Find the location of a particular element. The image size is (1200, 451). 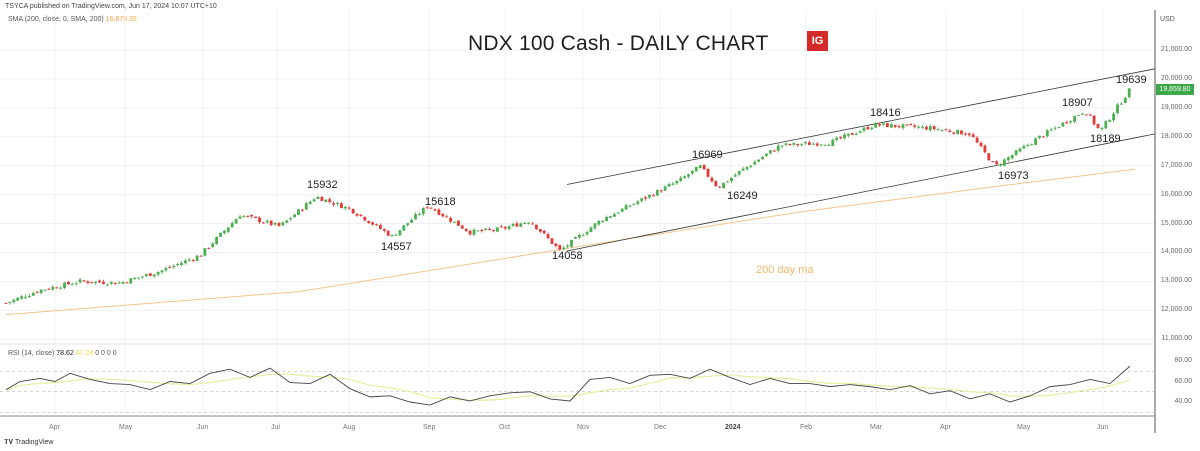

price-annotation: 16249 is located at coordinates (742, 196).